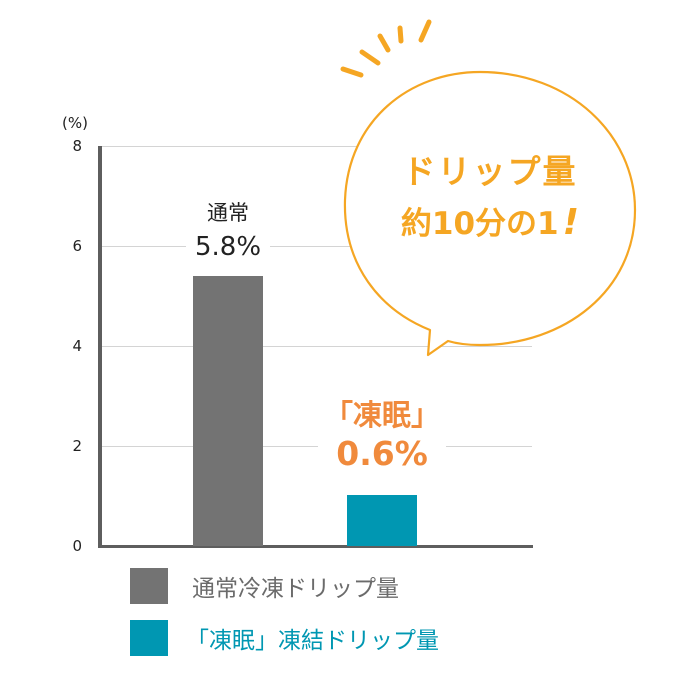 Image resolution: width=700 pixels, height=700 pixels. Describe the element at coordinates (149, 586) in the screenshot. I see `legend-swatch-normal` at that location.